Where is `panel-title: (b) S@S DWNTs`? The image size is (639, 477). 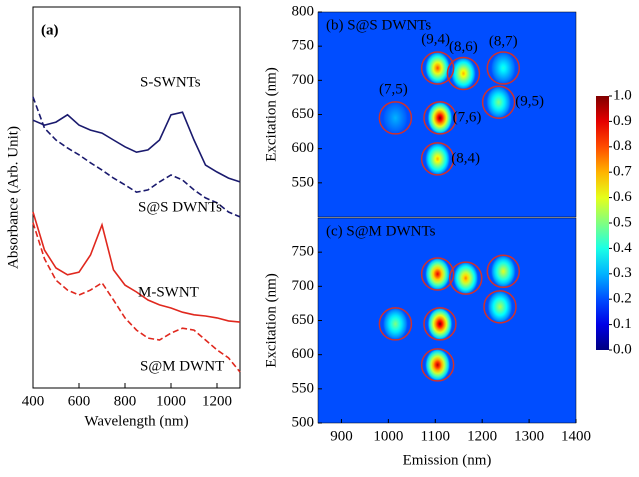
panel-title: (b) S@S DWNTs is located at coordinates (378, 25).